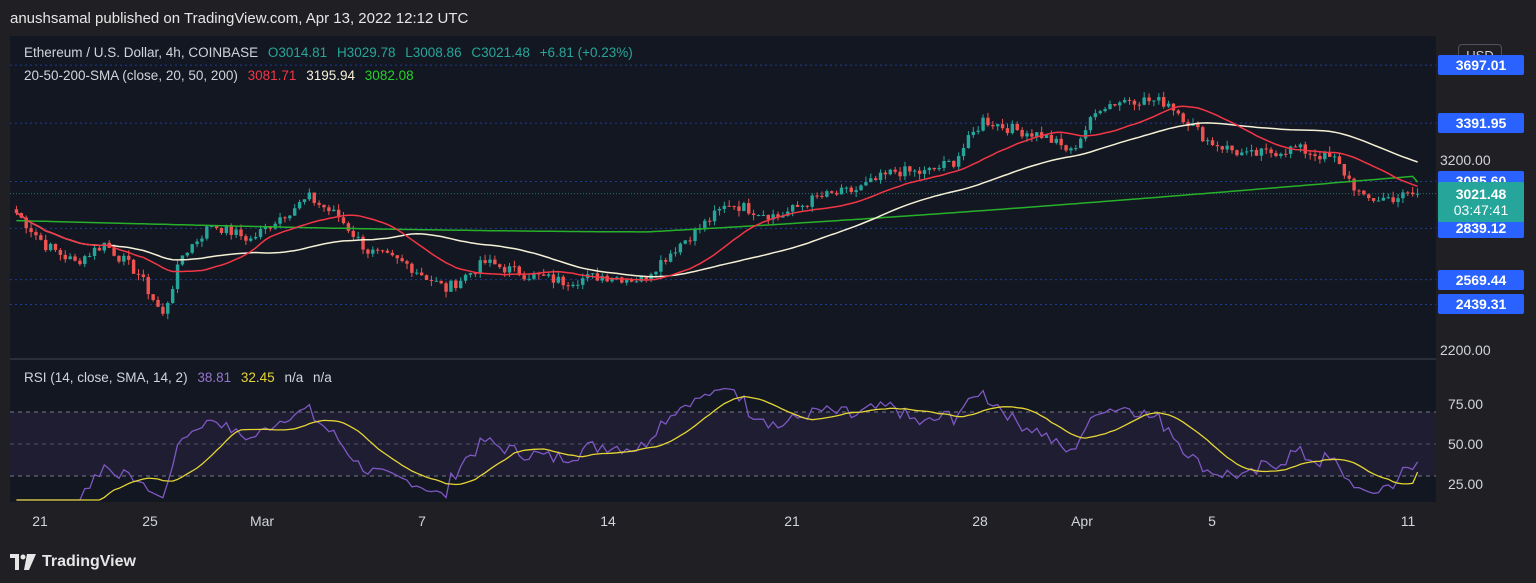  I want to click on time-tick-label: 28, so click(980, 521).